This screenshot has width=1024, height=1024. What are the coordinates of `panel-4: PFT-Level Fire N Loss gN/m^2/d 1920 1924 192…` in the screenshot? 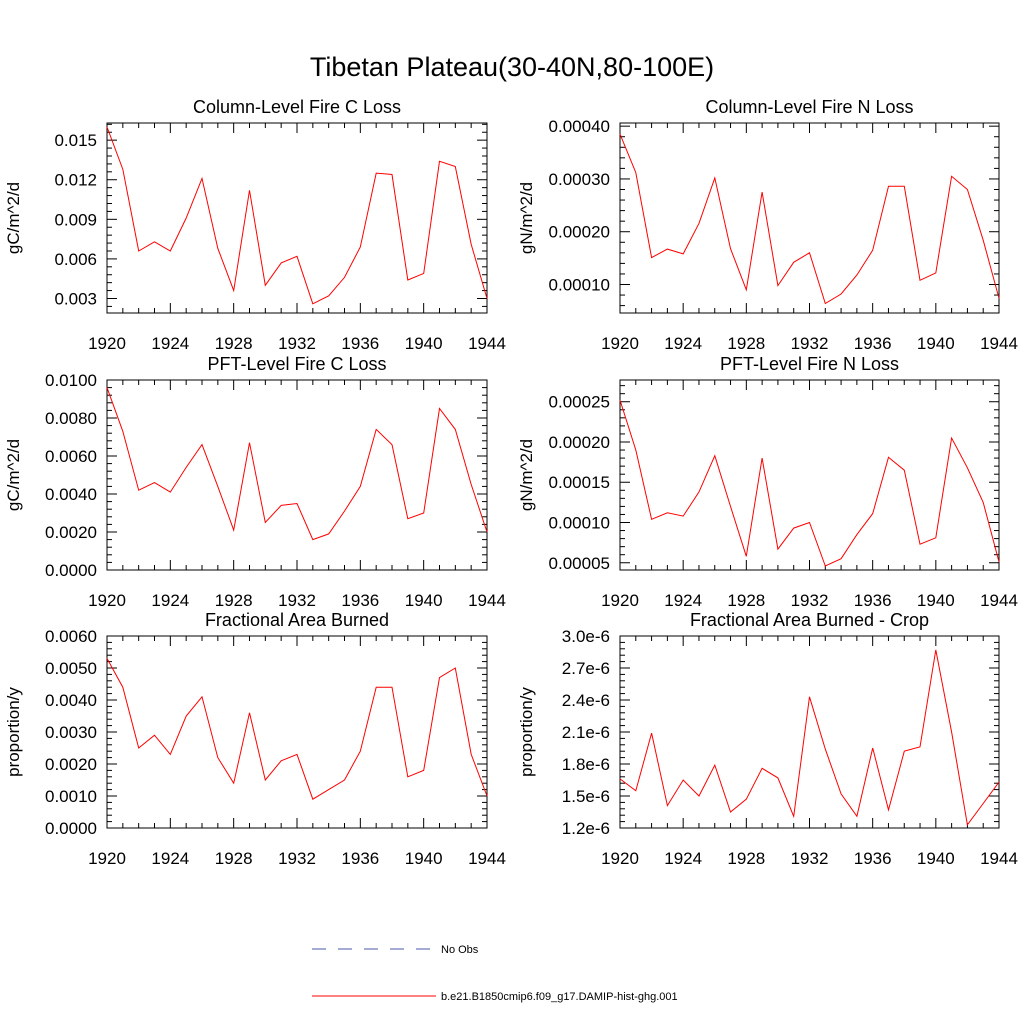 It's located at (767, 482).